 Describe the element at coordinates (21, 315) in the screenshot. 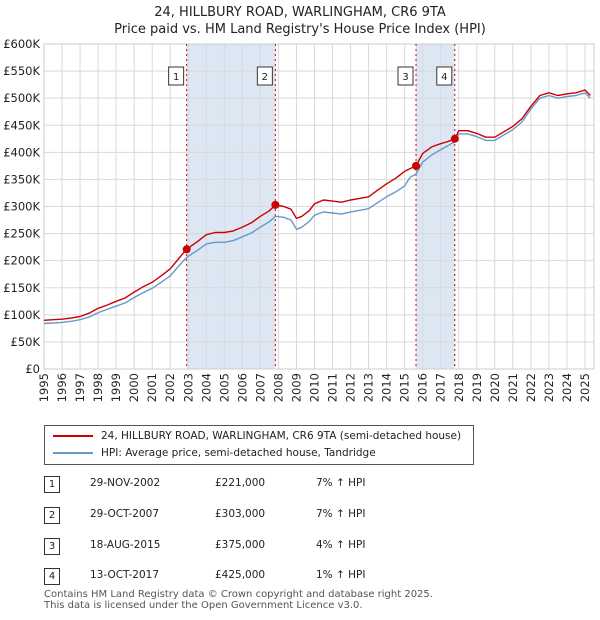

I see `y-tick-label: £100K` at that location.